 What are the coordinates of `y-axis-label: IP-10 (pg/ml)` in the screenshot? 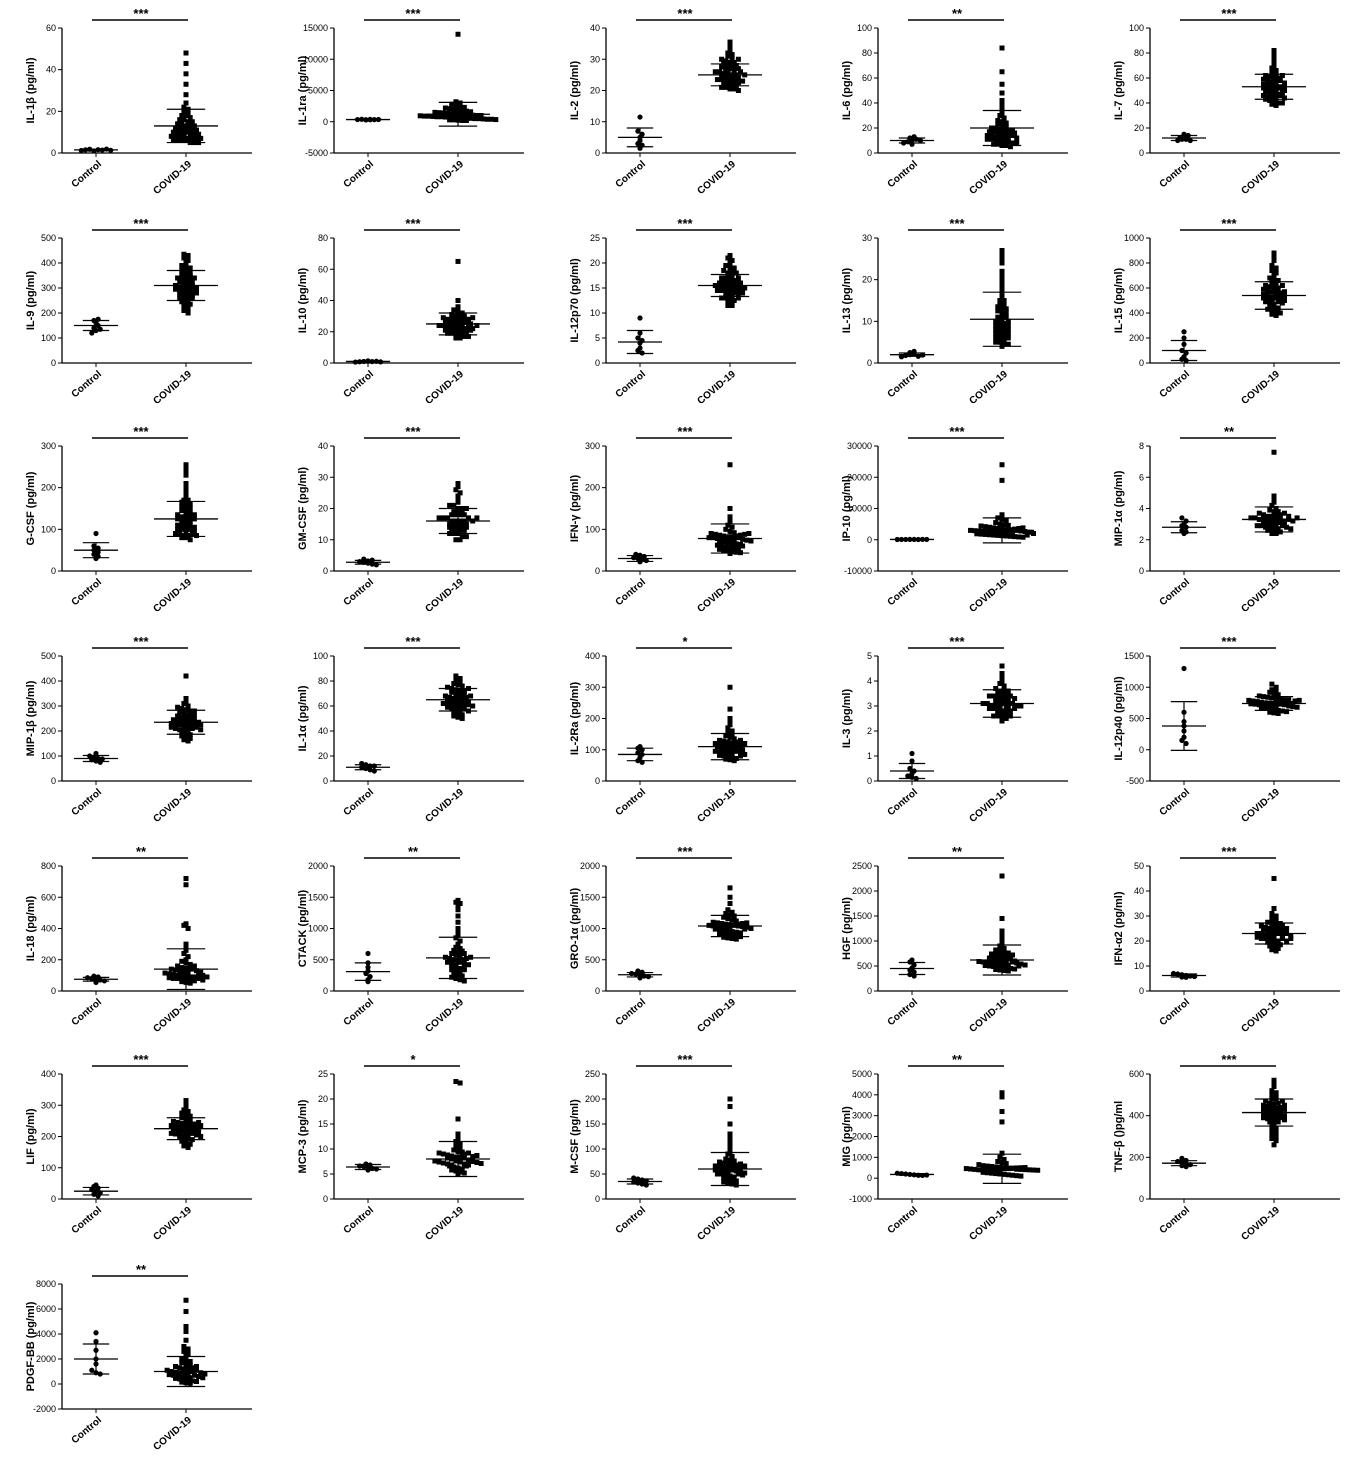 It's located at (847, 508).